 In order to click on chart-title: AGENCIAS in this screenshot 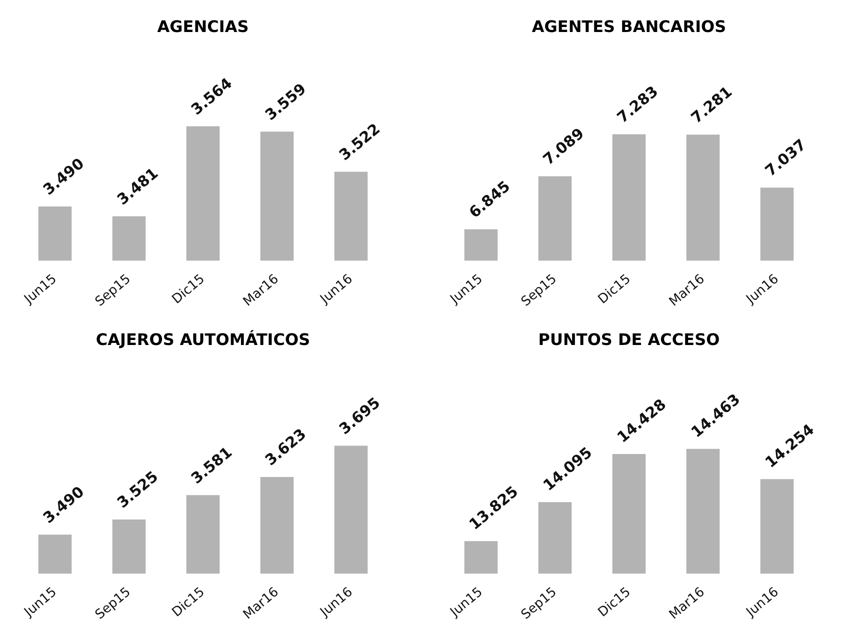, I will do `click(203, 26)`.